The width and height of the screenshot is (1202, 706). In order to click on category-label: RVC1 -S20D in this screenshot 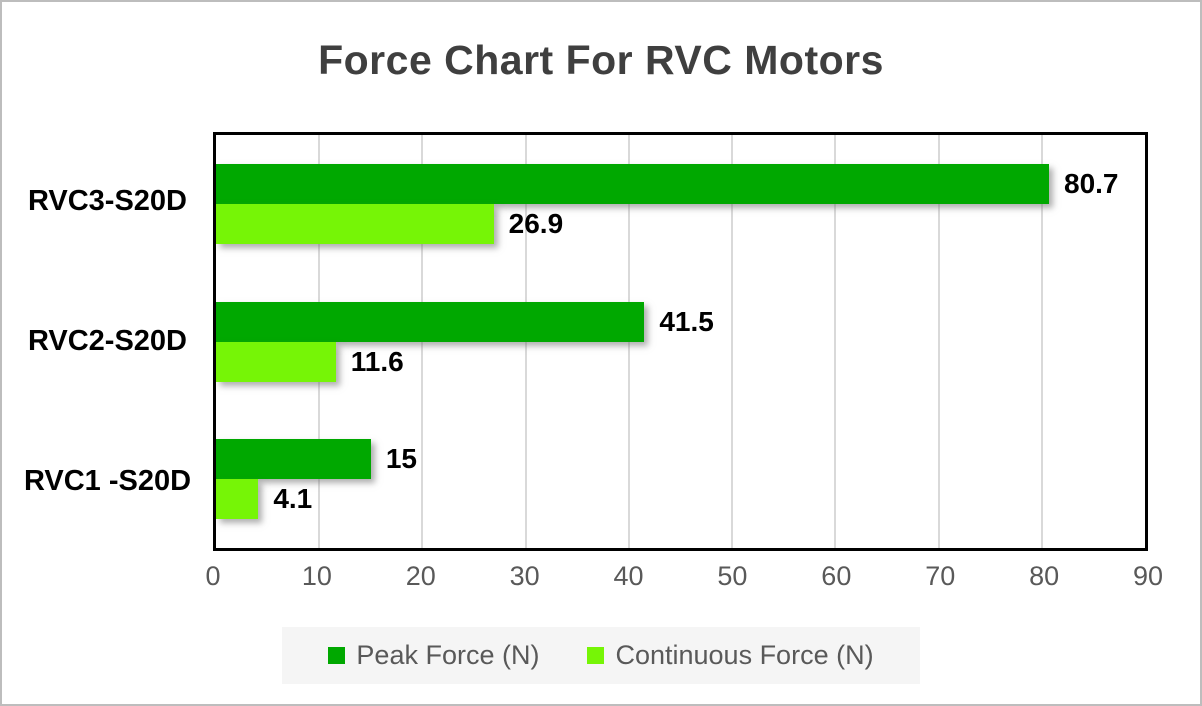, I will do `click(107, 480)`.